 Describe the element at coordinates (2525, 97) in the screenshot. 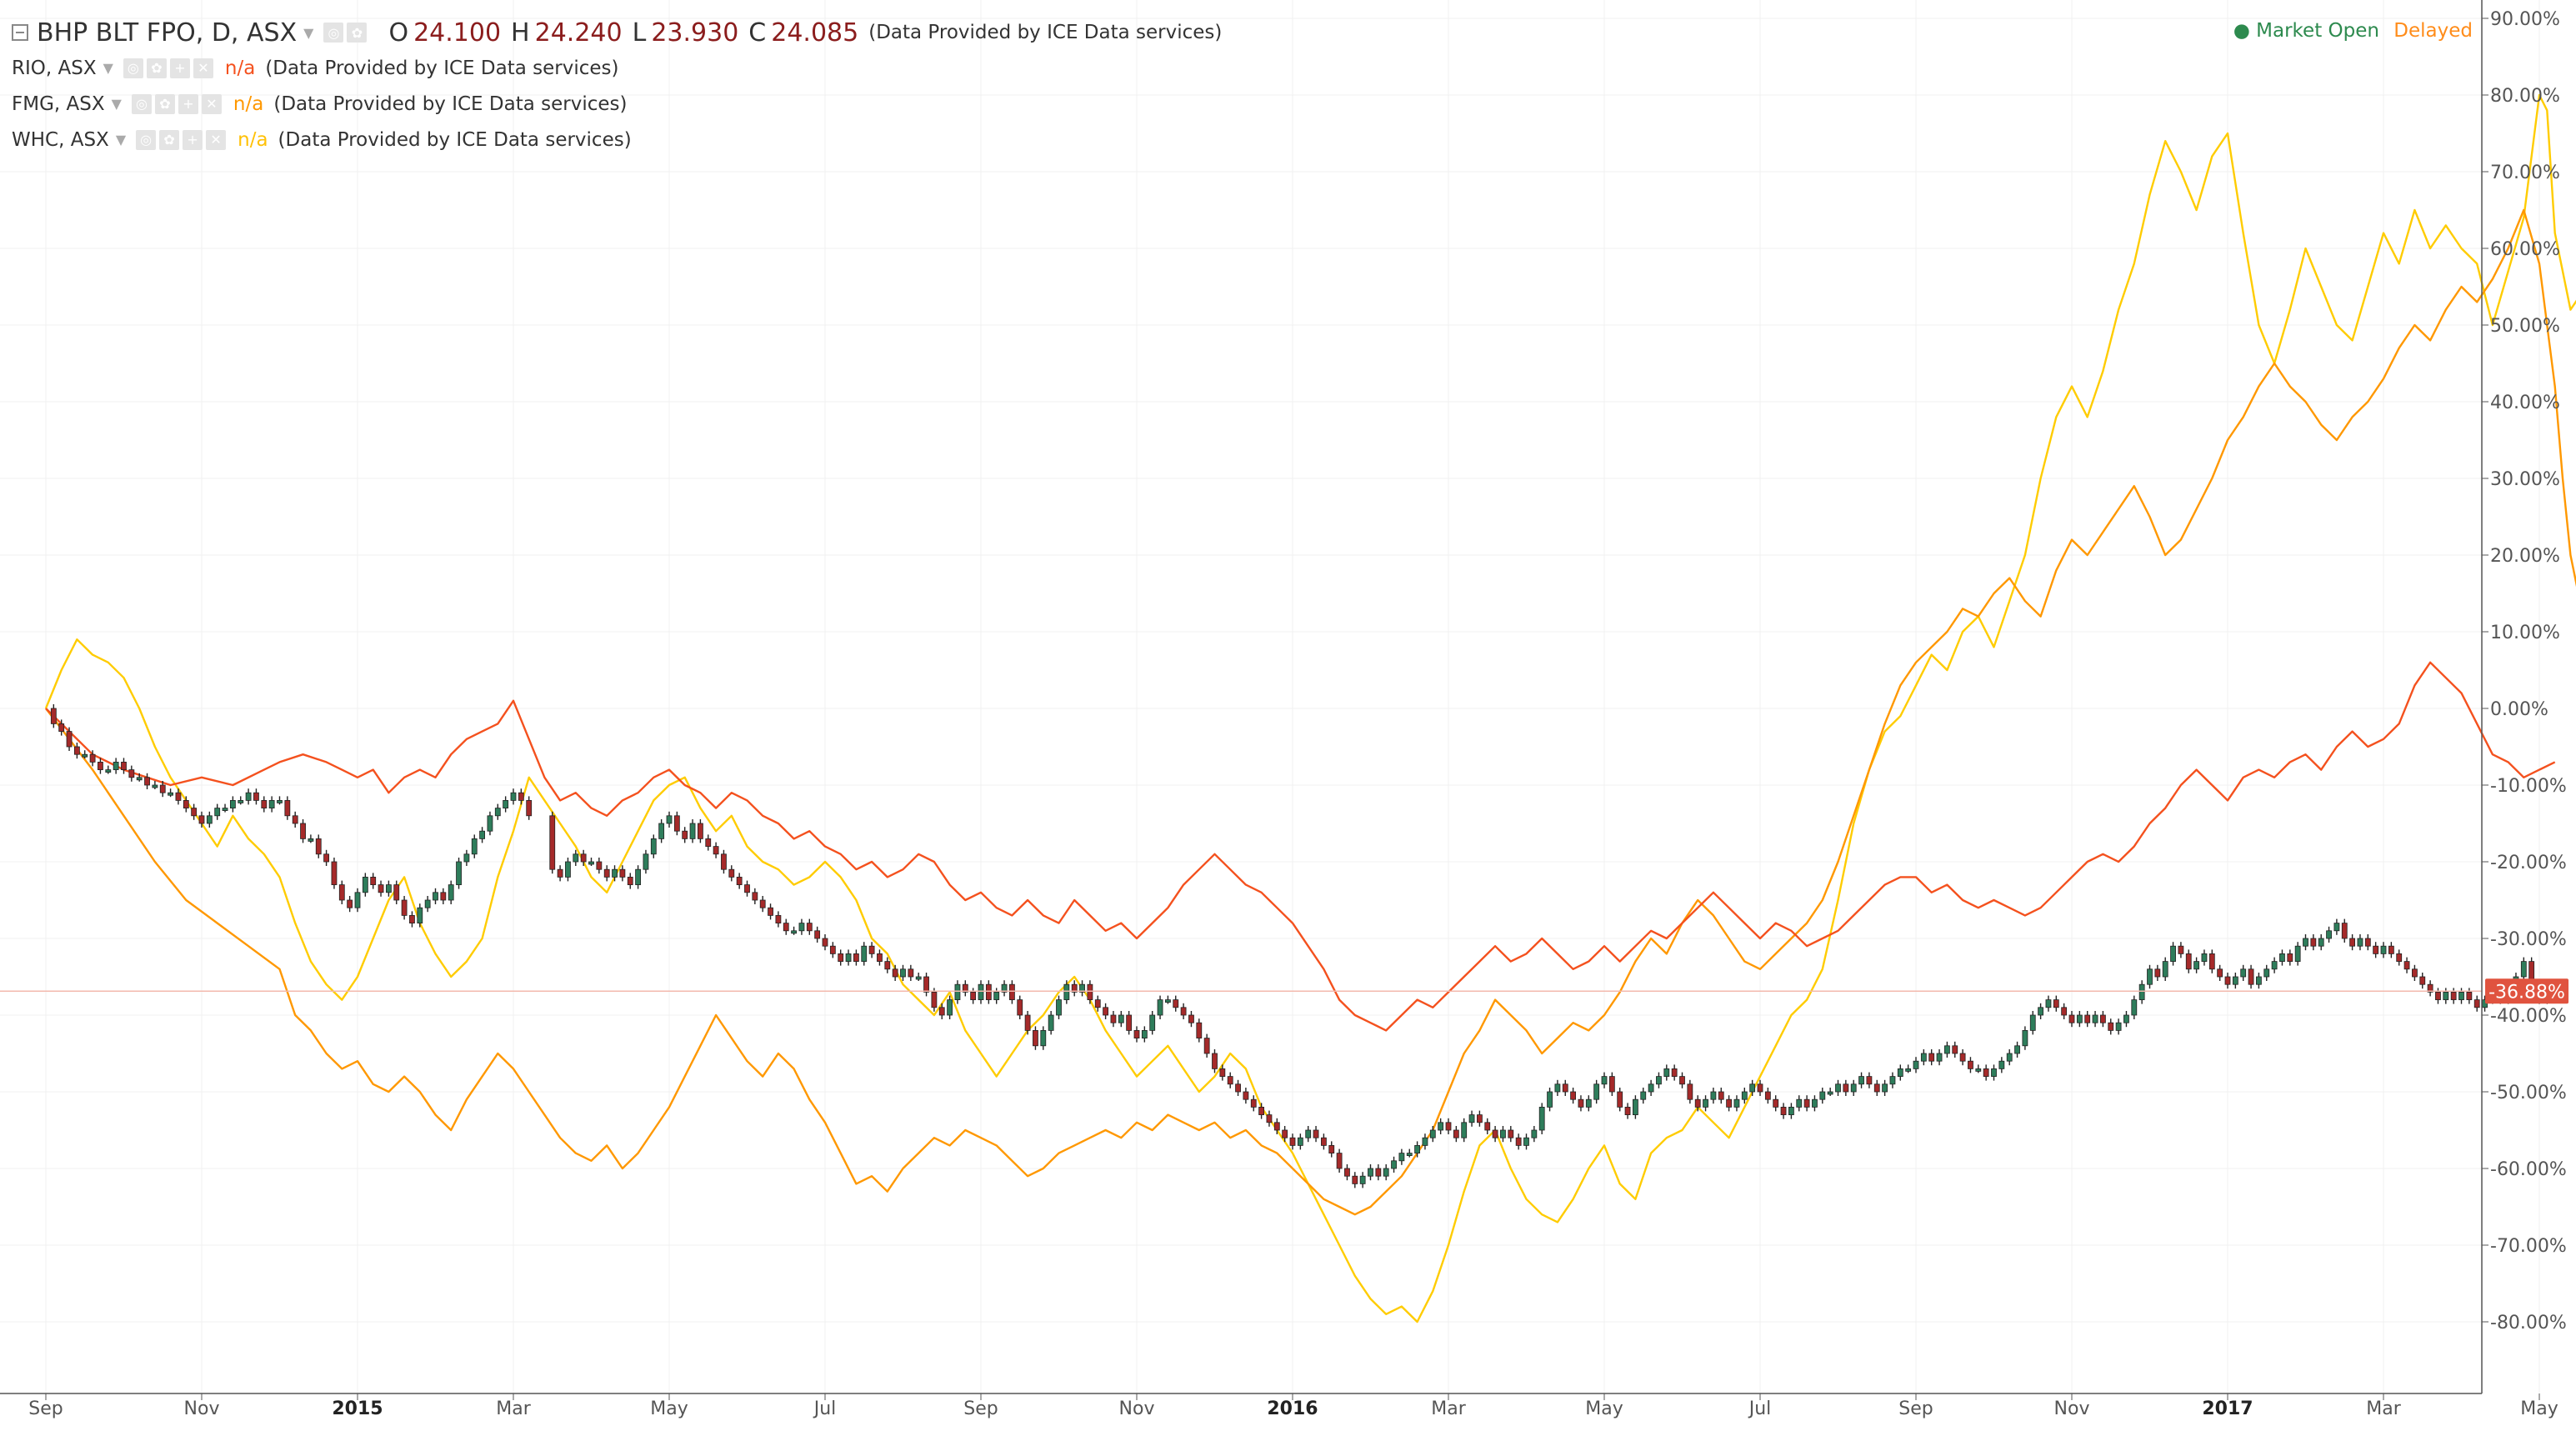

I see `y-tick-label: 80.00%` at that location.